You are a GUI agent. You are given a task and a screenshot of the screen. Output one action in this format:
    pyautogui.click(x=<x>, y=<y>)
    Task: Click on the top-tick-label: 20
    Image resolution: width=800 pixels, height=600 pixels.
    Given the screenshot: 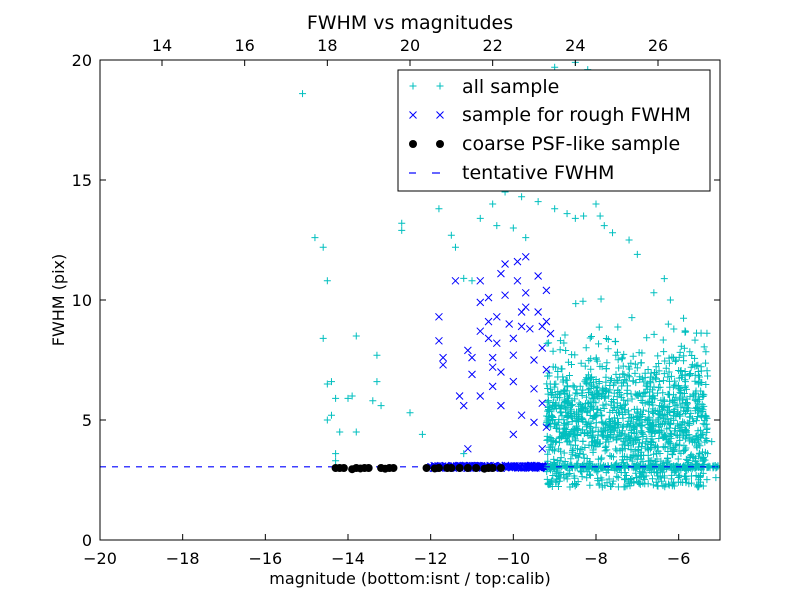 What is the action you would take?
    pyautogui.click(x=410, y=45)
    